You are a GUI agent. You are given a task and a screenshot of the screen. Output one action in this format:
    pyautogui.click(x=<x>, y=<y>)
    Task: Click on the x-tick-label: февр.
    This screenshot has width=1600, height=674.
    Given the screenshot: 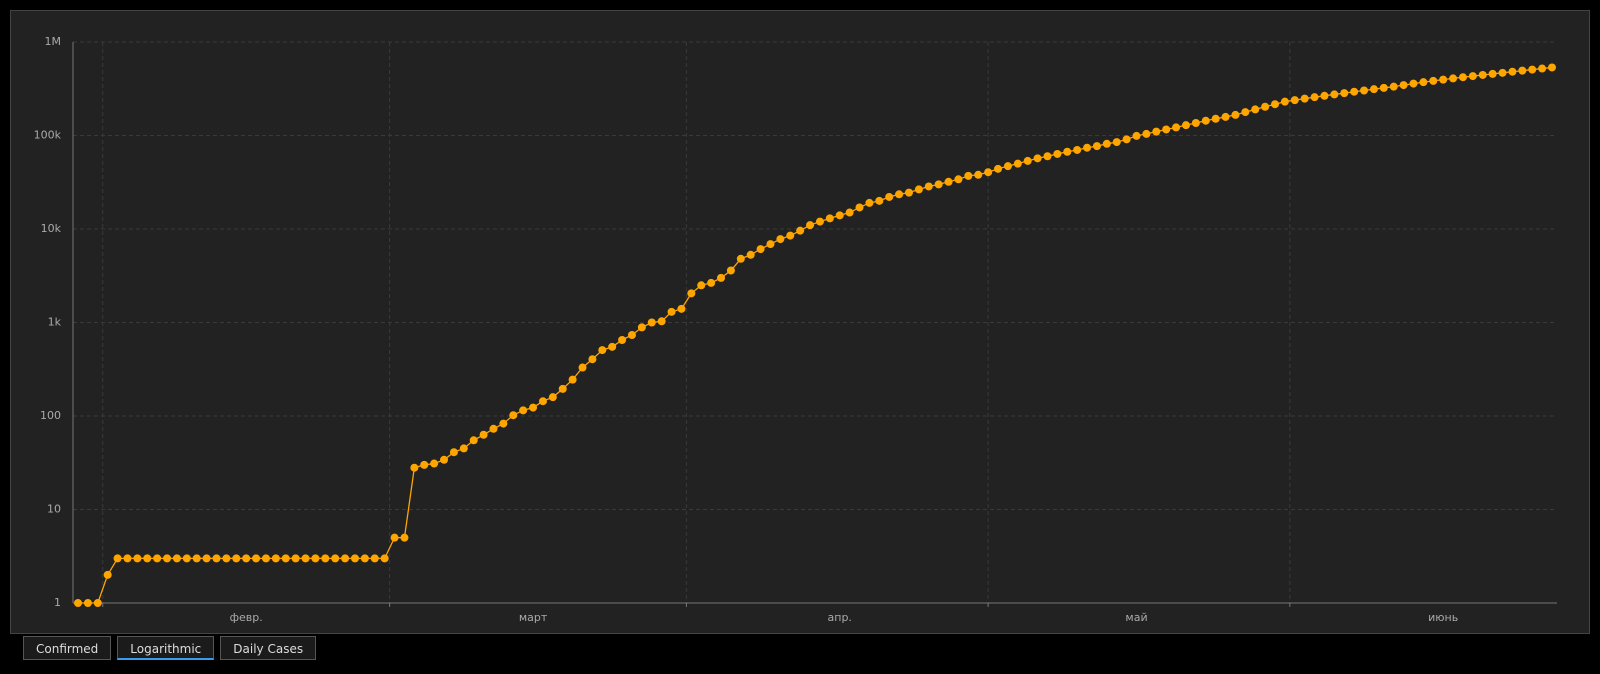 What is the action you would take?
    pyautogui.click(x=246, y=617)
    